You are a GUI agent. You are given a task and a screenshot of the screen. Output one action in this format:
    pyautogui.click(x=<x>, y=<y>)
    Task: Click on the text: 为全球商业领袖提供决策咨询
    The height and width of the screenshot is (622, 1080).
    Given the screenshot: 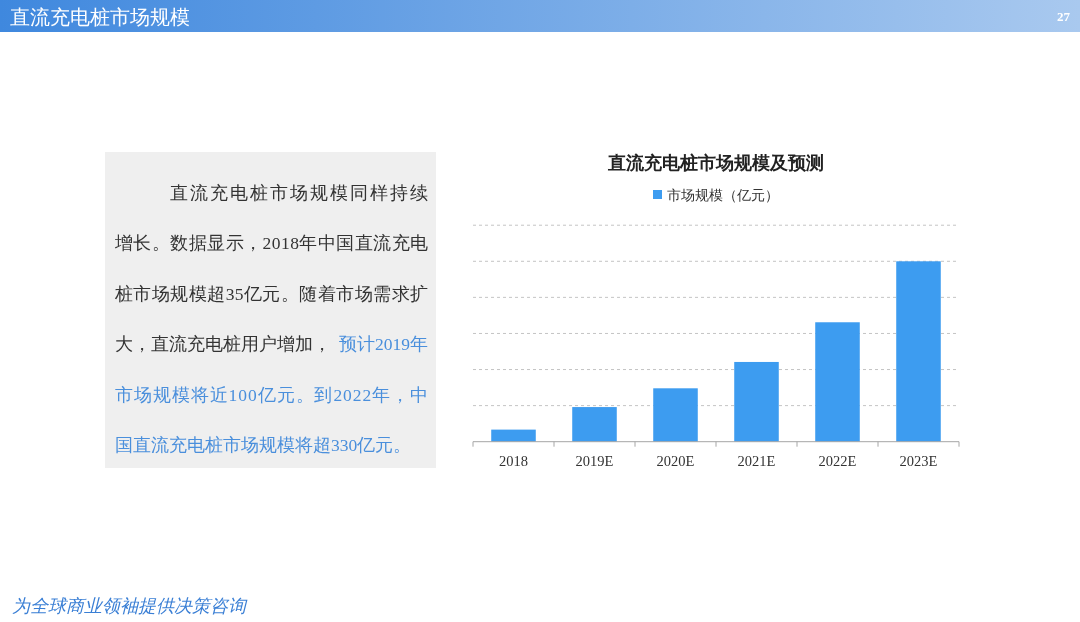 What is the action you would take?
    pyautogui.click(x=130, y=606)
    